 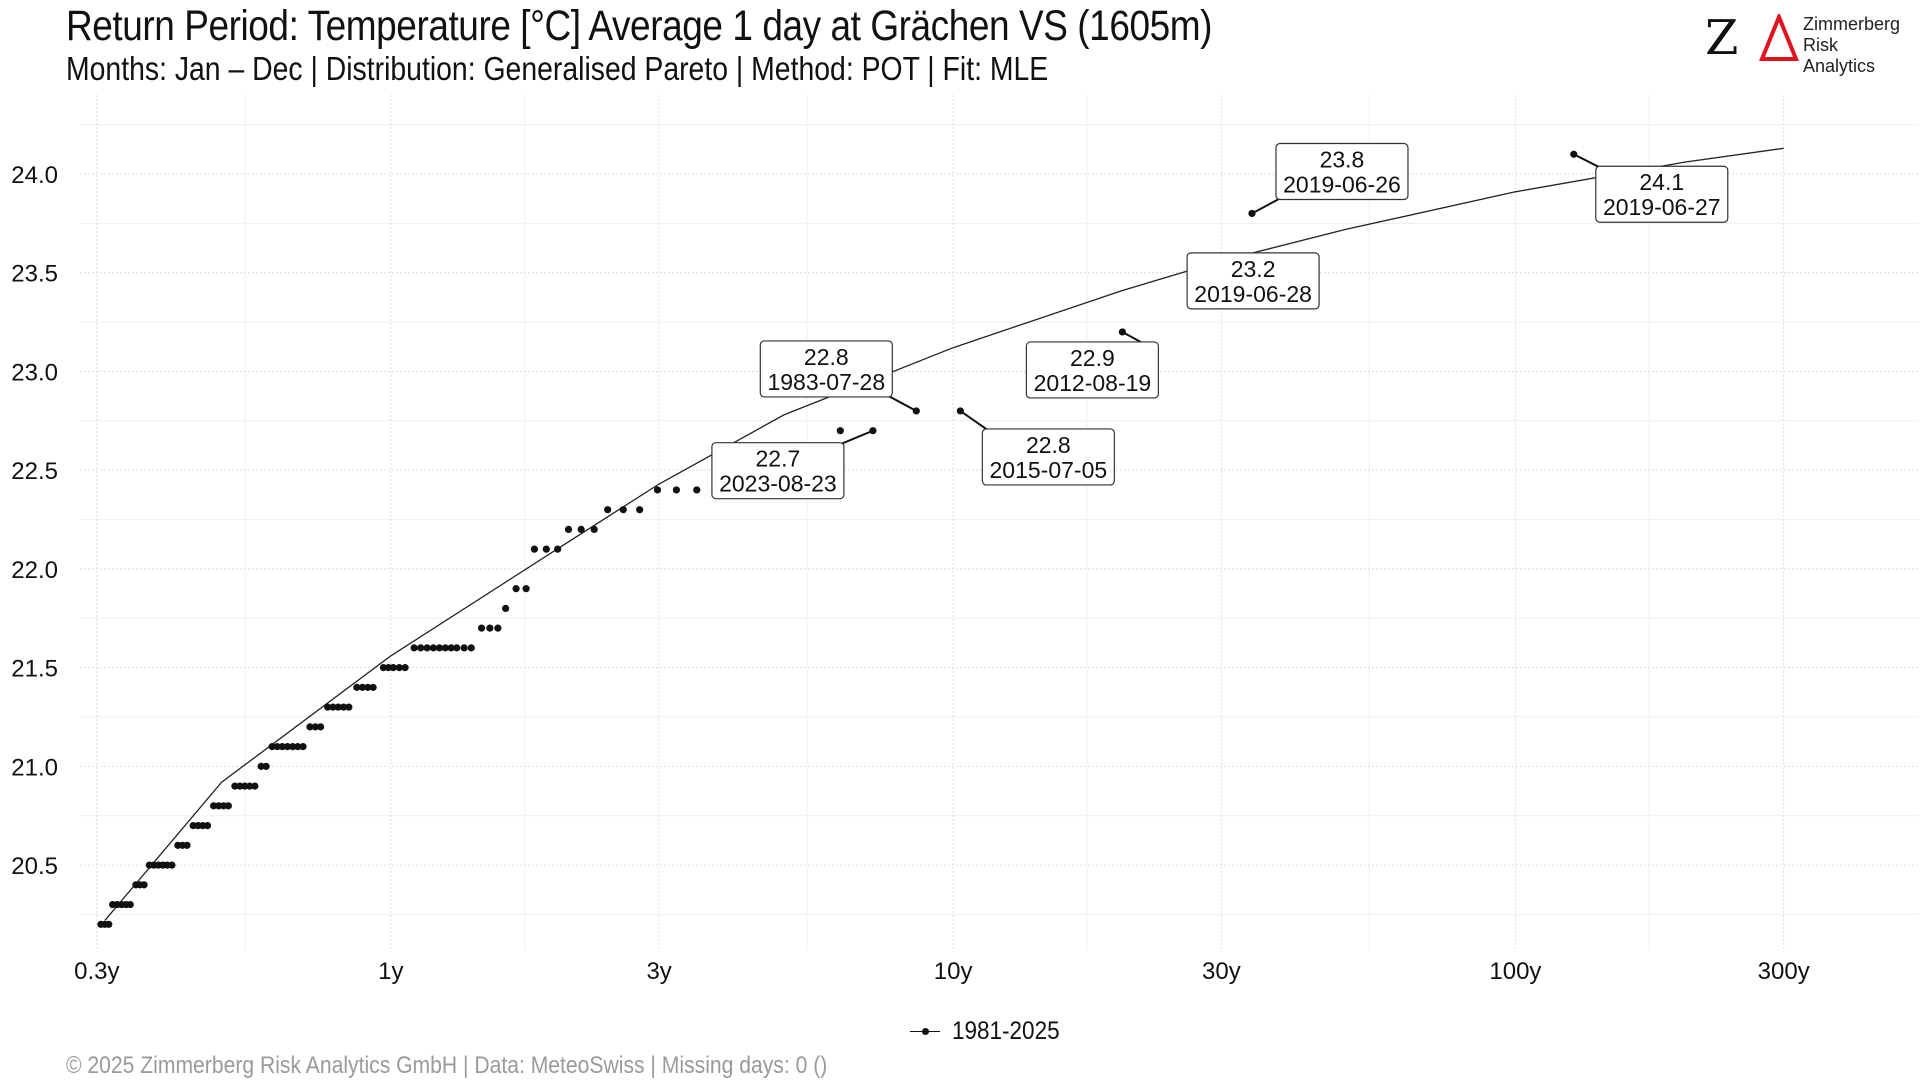 I want to click on point-label-value: 23.8, so click(x=1342, y=159).